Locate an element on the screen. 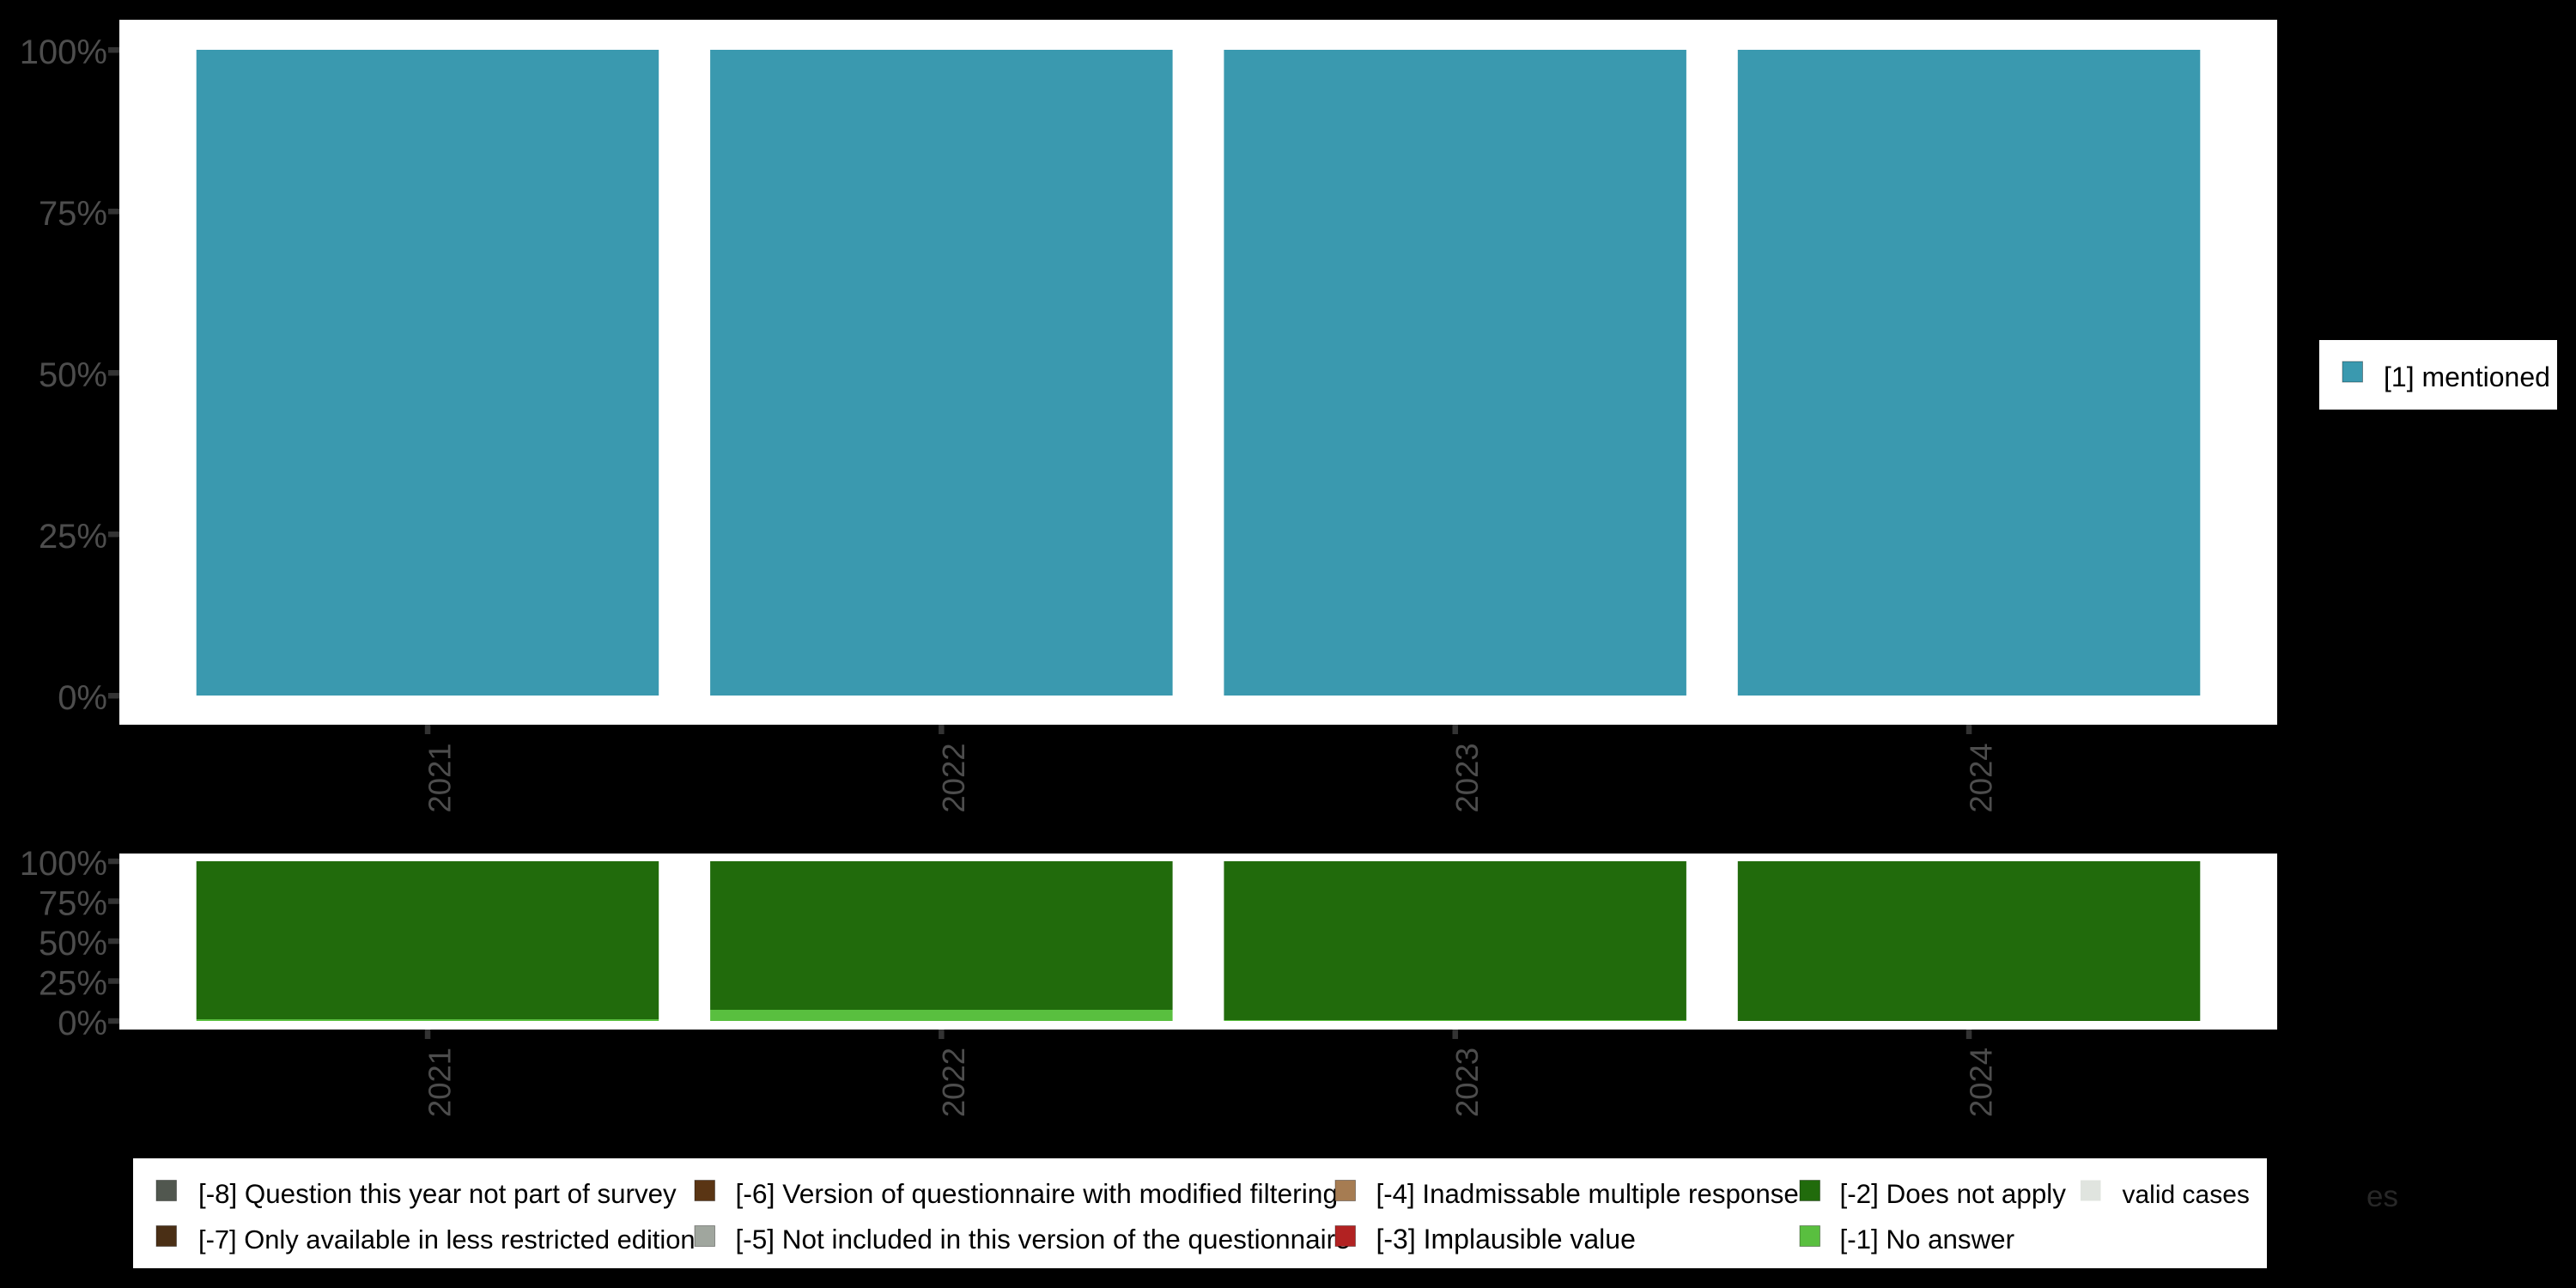 Image resolution: width=2576 pixels, height=1288 pixels. svg-text:[-4] Inadmissable multiple res: [-4] Inadmissable multiple response is located at coordinates (1587, 1194).